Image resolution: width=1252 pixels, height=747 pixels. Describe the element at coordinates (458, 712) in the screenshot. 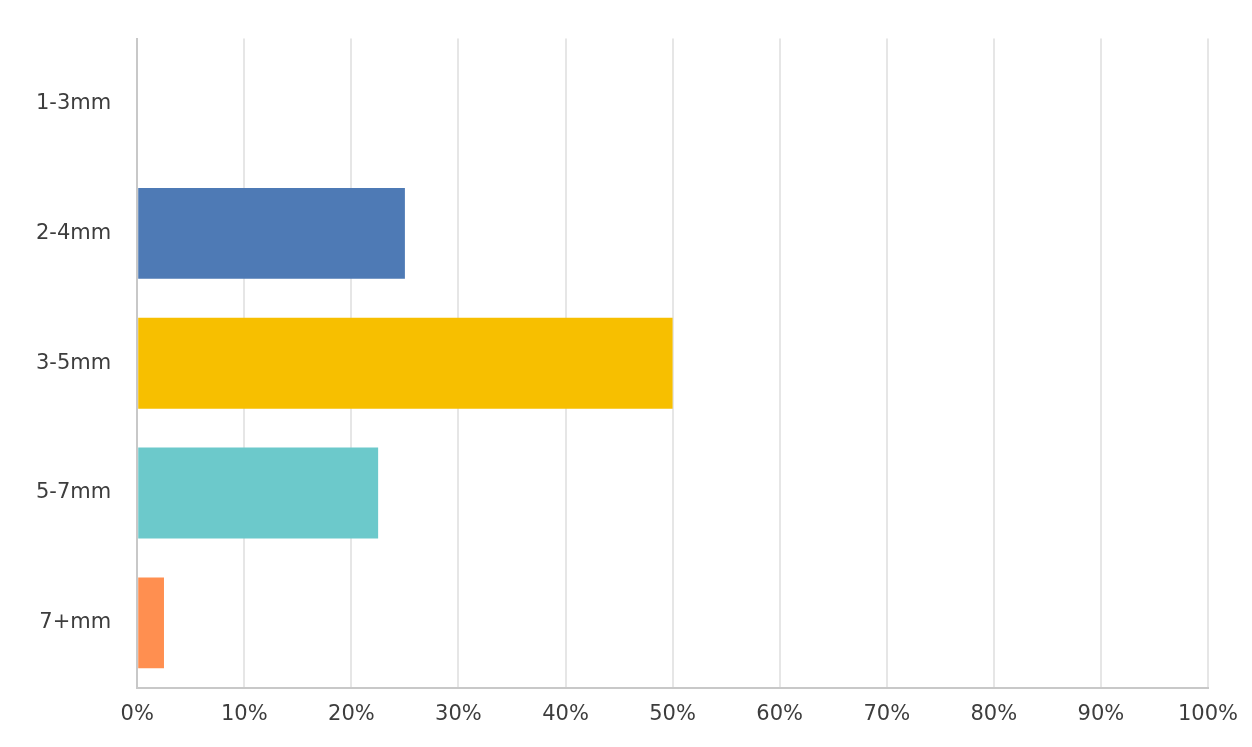

I see `x-tick-label: 30%` at that location.